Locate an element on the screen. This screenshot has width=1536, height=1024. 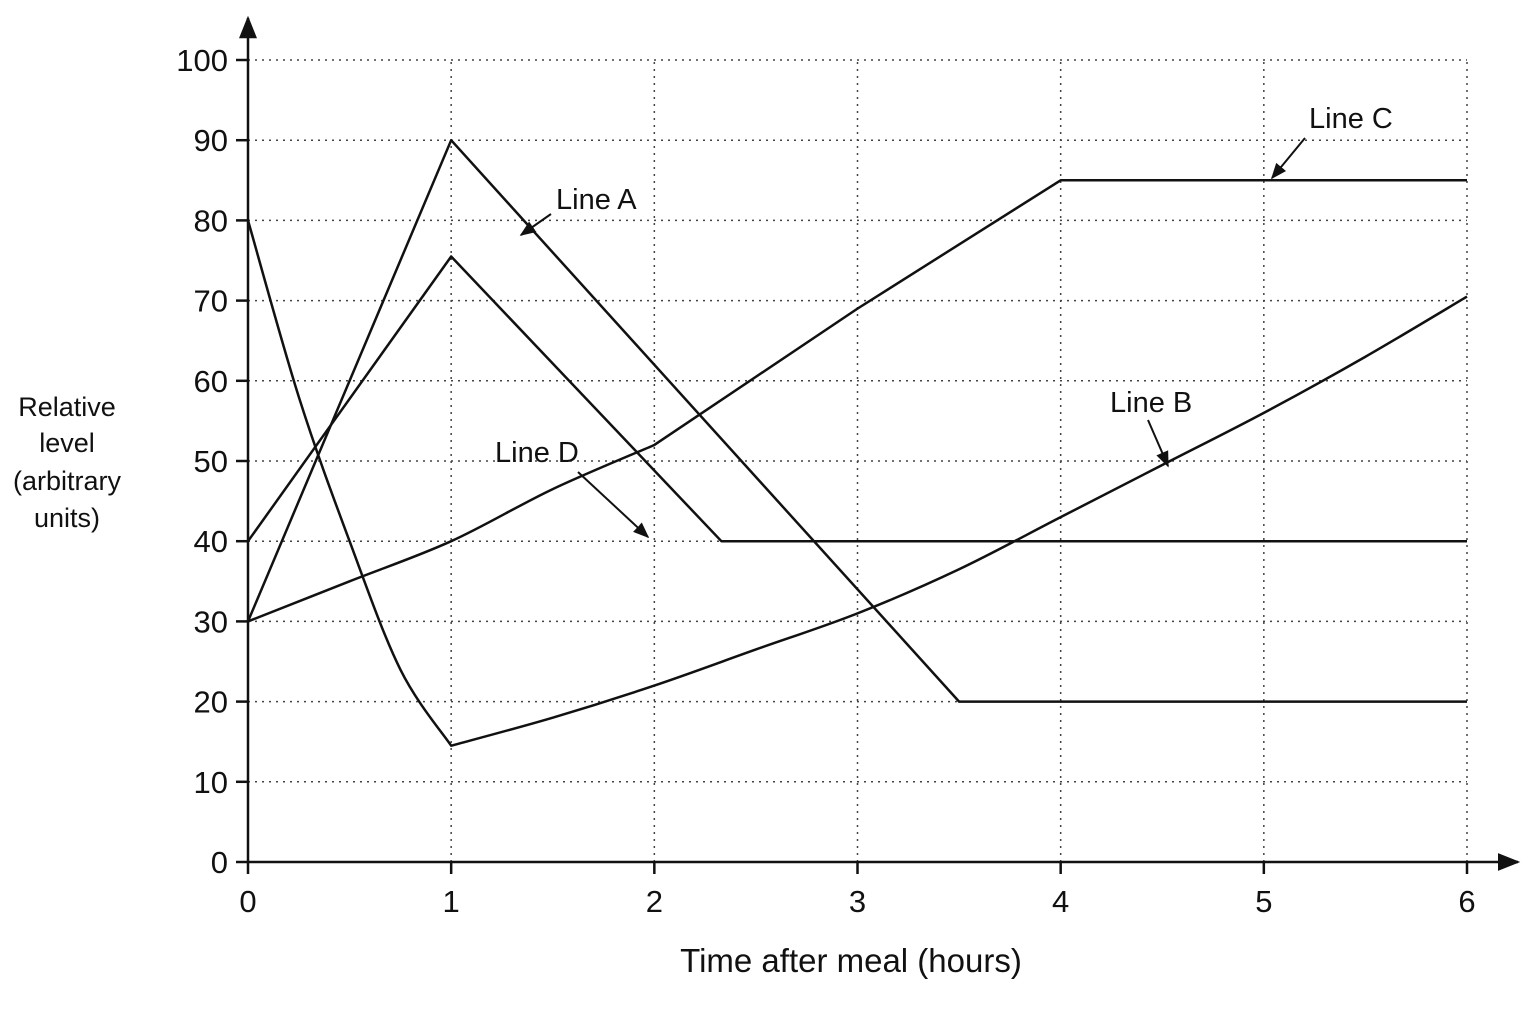
x-tick-label: 4 is located at coordinates (1060, 901).